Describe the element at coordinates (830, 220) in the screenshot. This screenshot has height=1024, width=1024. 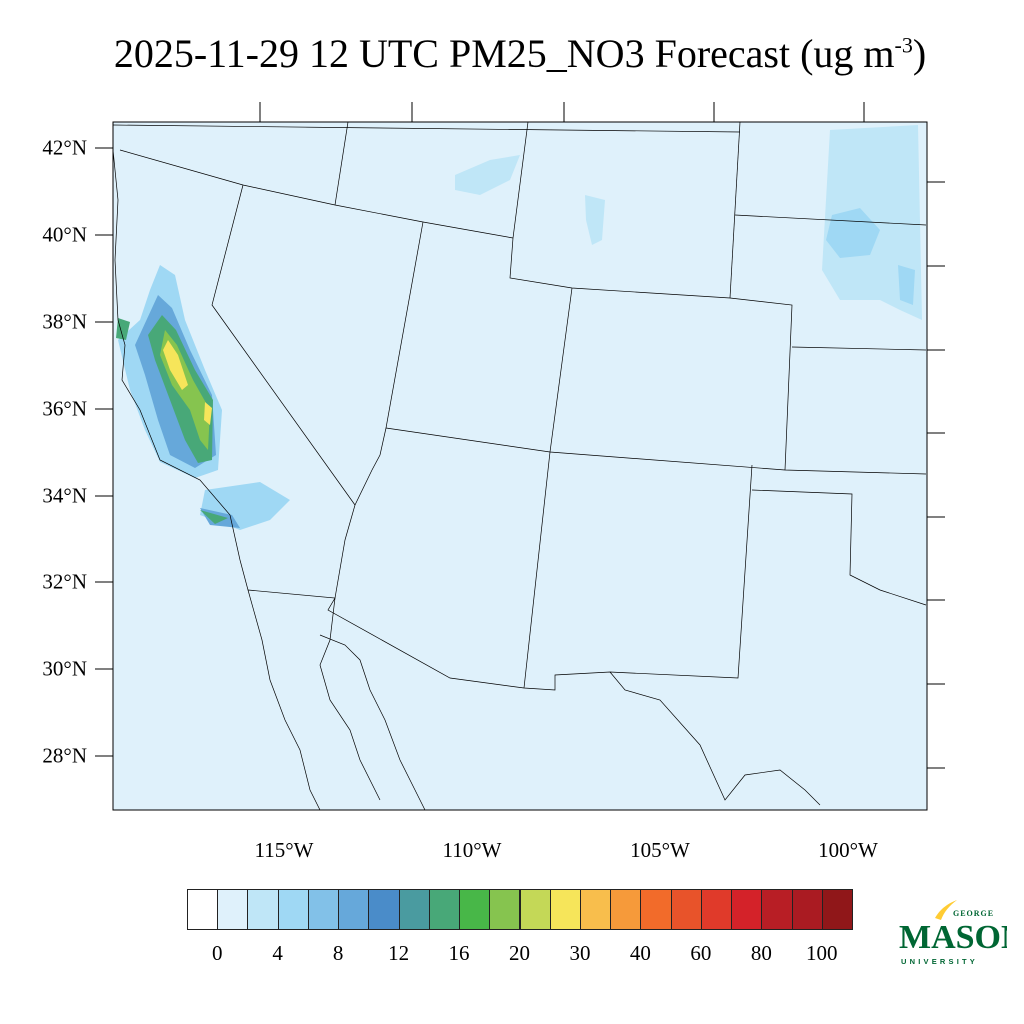
I see `sd-ne` at that location.